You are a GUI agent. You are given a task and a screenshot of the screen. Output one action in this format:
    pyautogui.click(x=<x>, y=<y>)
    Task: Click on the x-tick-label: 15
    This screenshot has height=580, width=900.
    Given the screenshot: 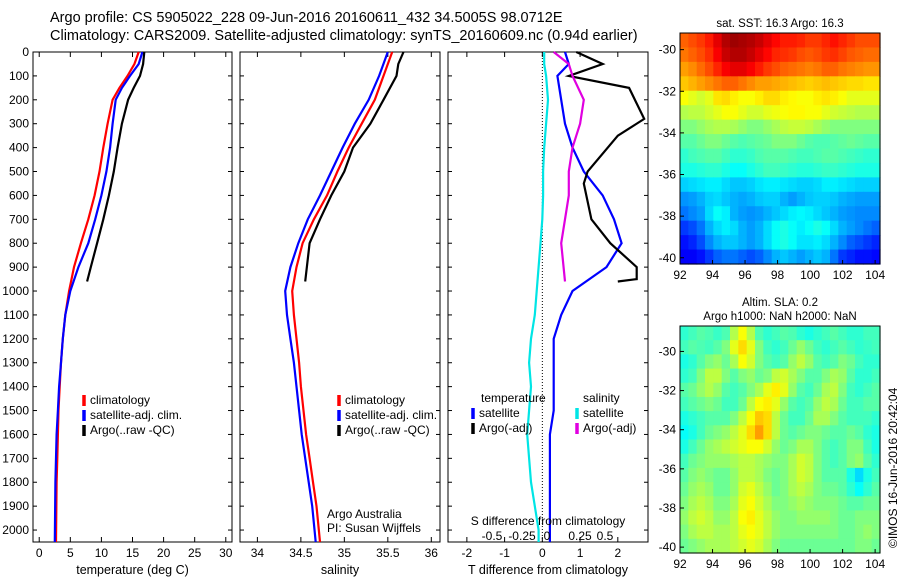 What is the action you would take?
    pyautogui.click(x=133, y=553)
    